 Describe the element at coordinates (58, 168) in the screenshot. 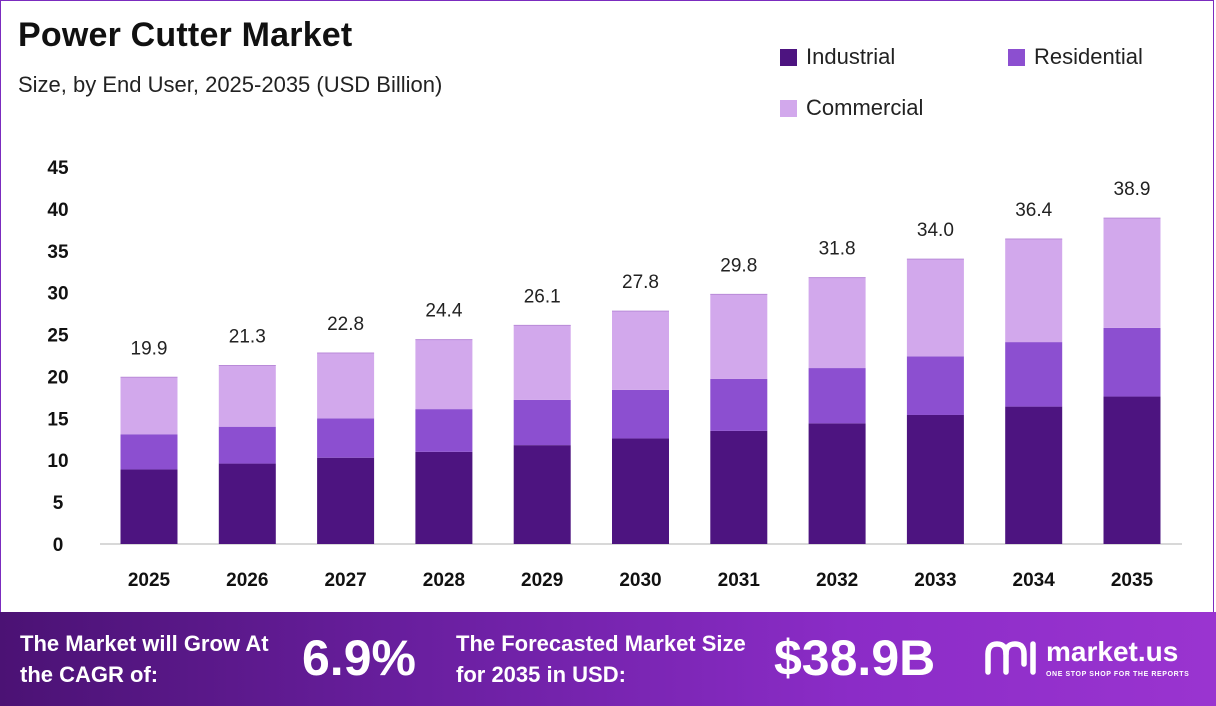

I see `y-tick-label: 45` at that location.